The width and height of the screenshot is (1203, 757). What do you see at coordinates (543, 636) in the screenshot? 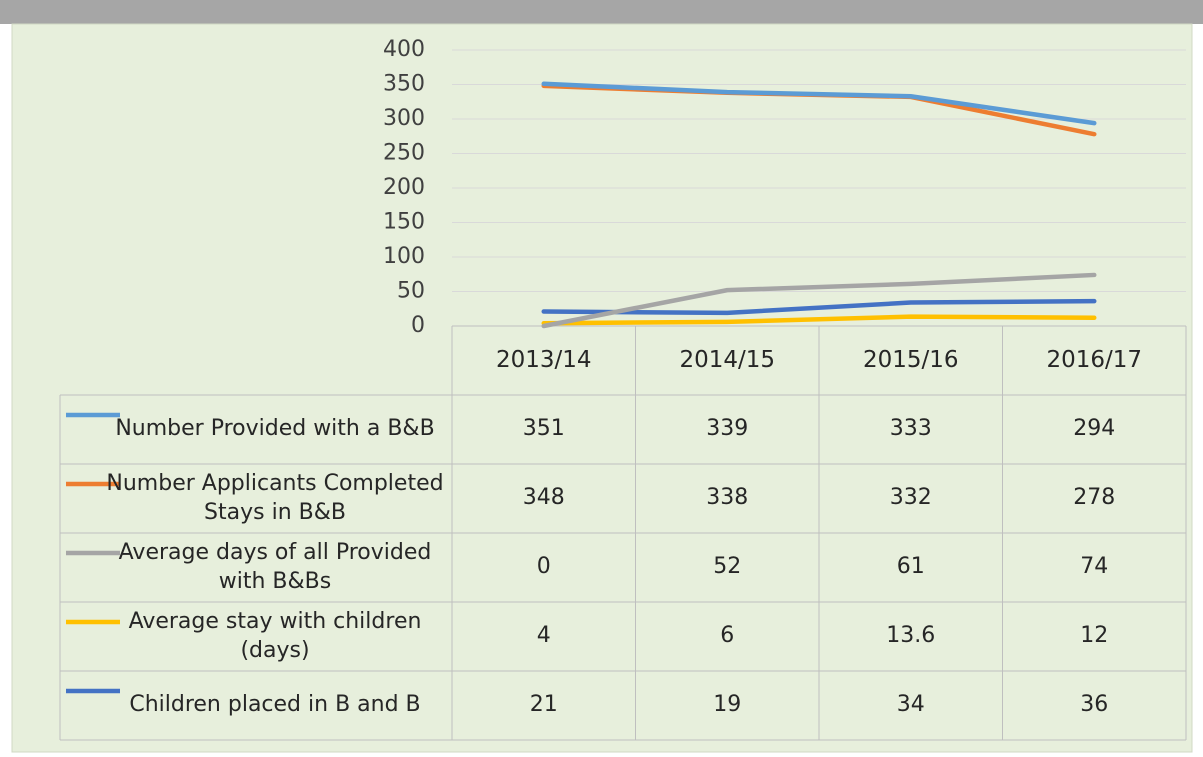
I see `data-label: 4` at bounding box center [543, 636].